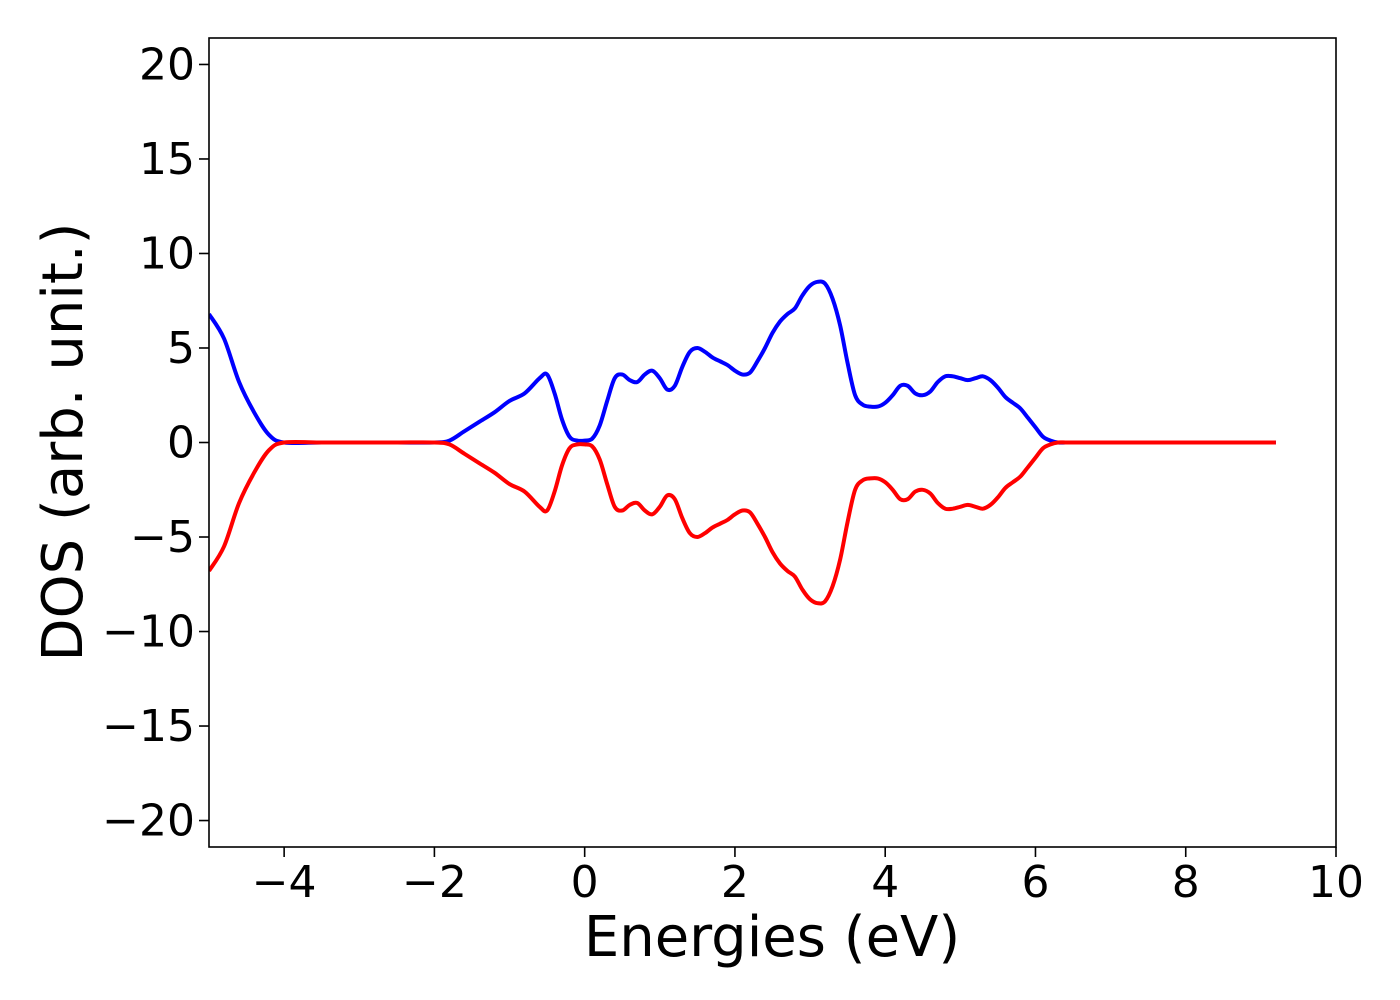 Image resolution: width=1400 pixels, height=1000 pixels. Describe the element at coordinates (148, 821) in the screenshot. I see `y-tick-label: −20` at that location.